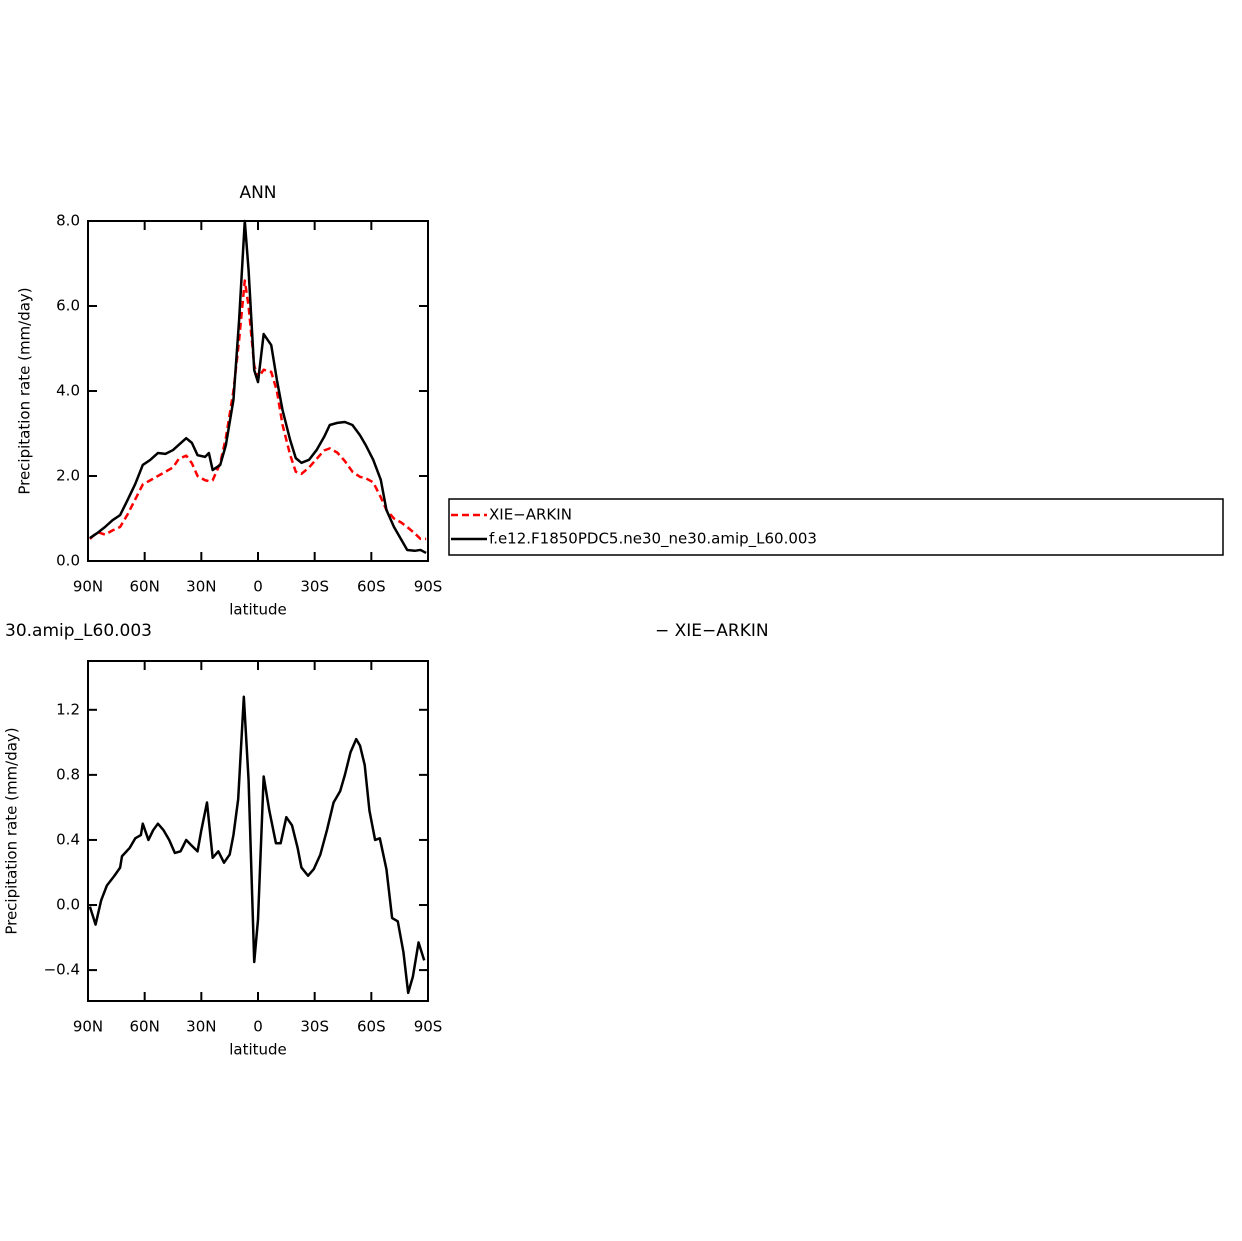 This screenshot has width=1242, height=1241. What do you see at coordinates (68, 774) in the screenshot?
I see `y-tick-label: 0.8` at bounding box center [68, 774].